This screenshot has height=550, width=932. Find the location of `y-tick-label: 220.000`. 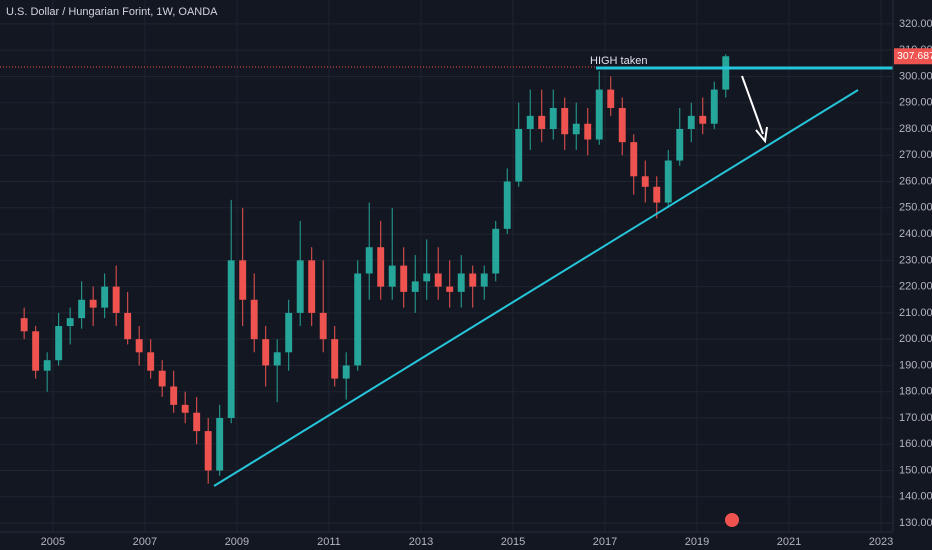

y-tick-label: 220.000 is located at coordinates (915, 287).